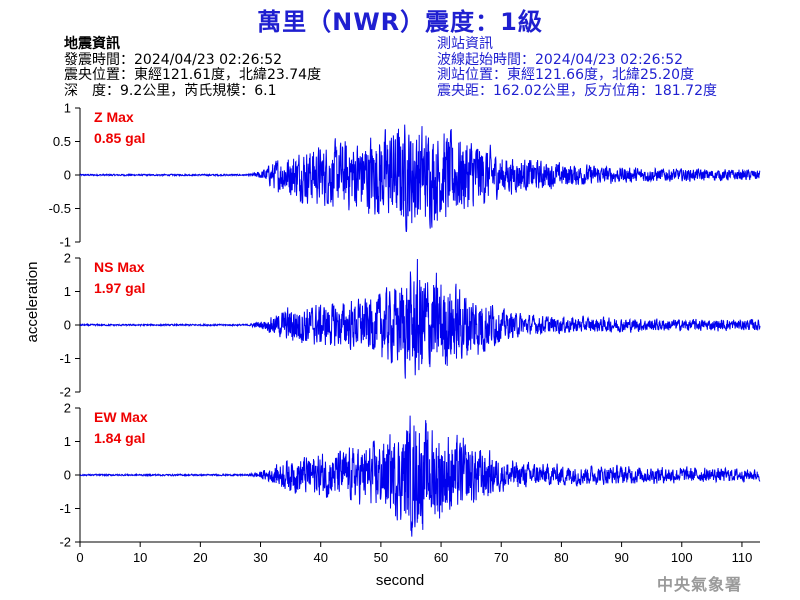 The width and height of the screenshot is (800, 600). I want to click on station-info-heading: 測站資訊, so click(465, 44).